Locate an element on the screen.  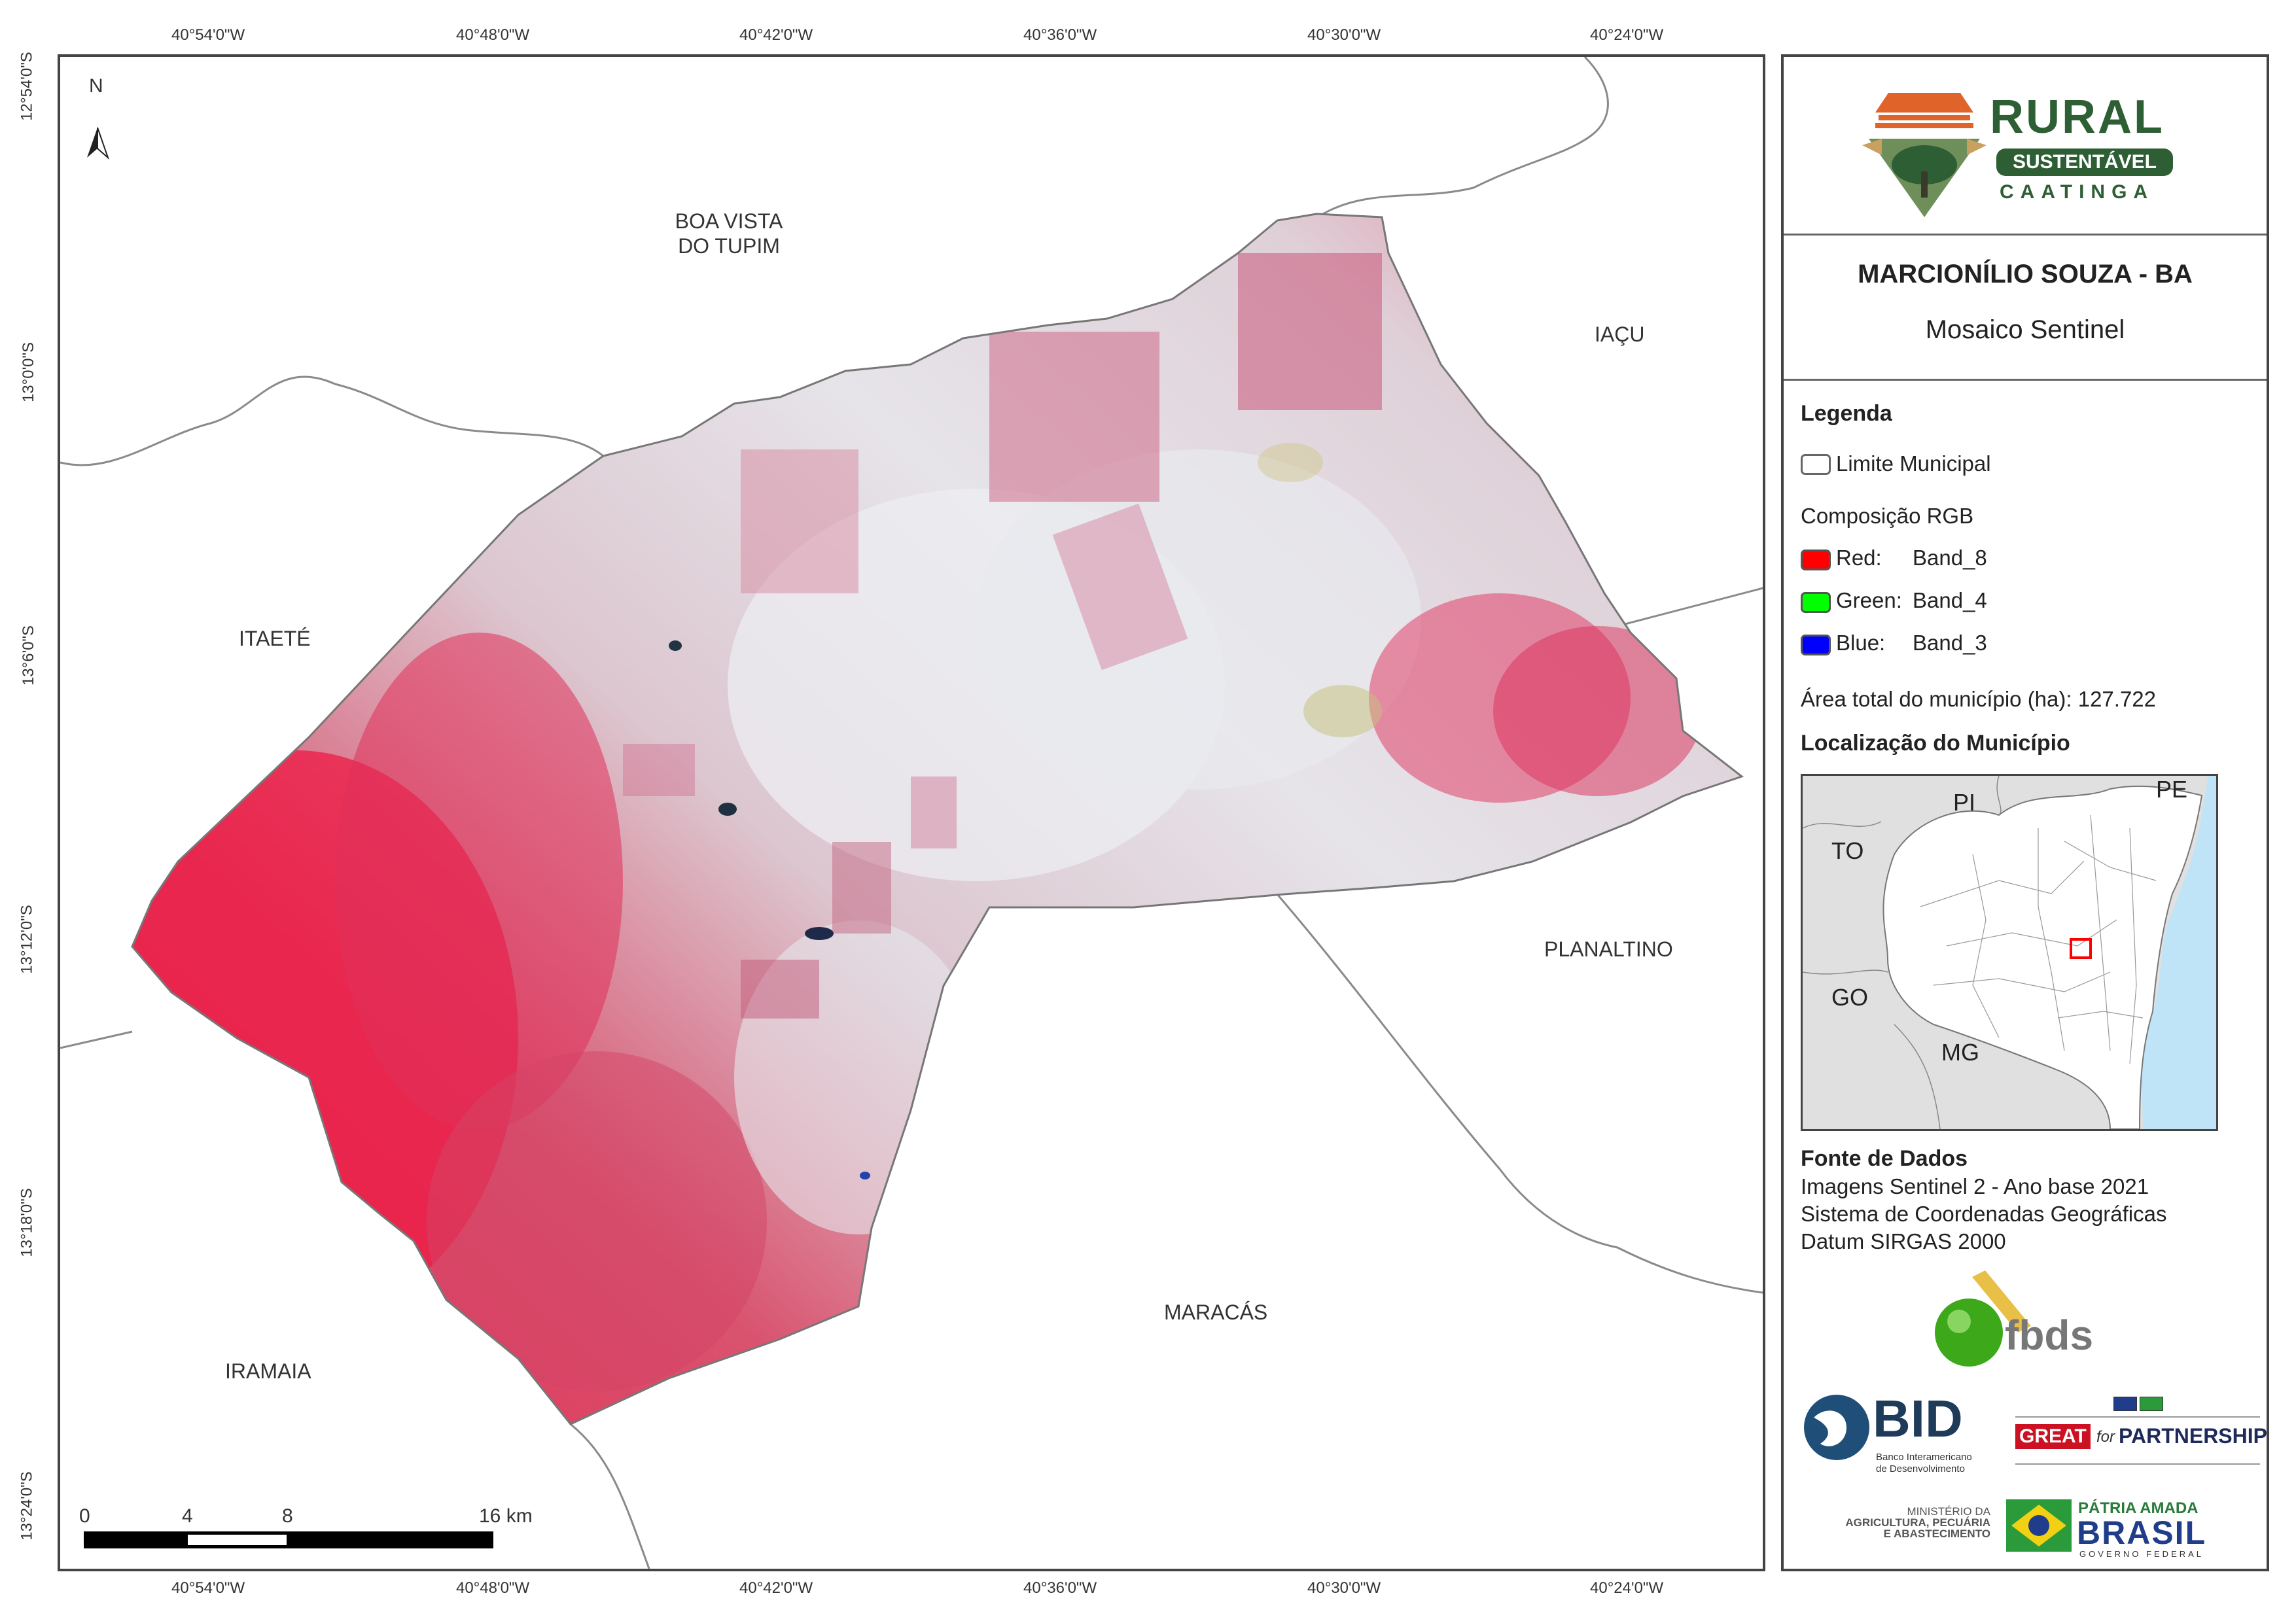
brasil-gov-logo: PÁTRIA AMADA BRASIL GOVERNO FEDERAL is located at coordinates (2111, 1529).